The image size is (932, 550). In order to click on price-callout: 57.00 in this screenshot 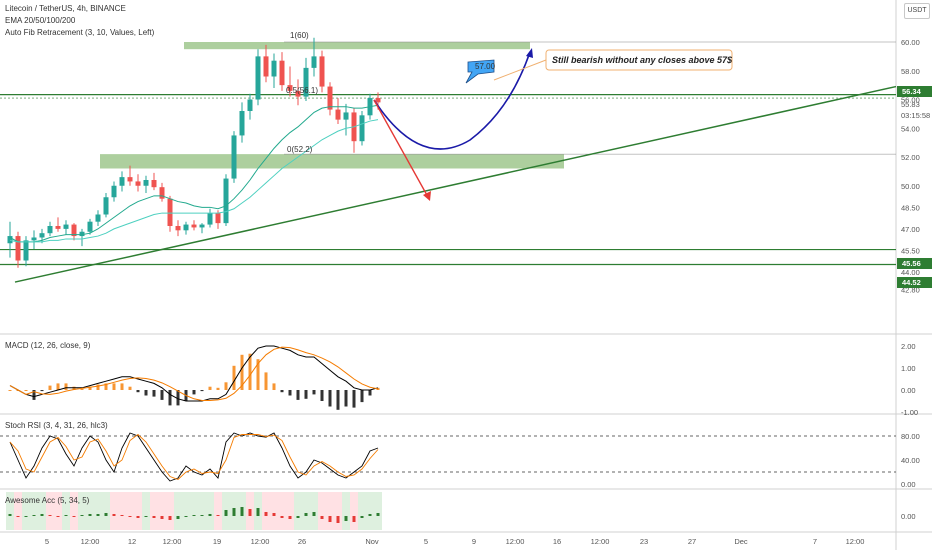, I will do `click(480, 71)`.